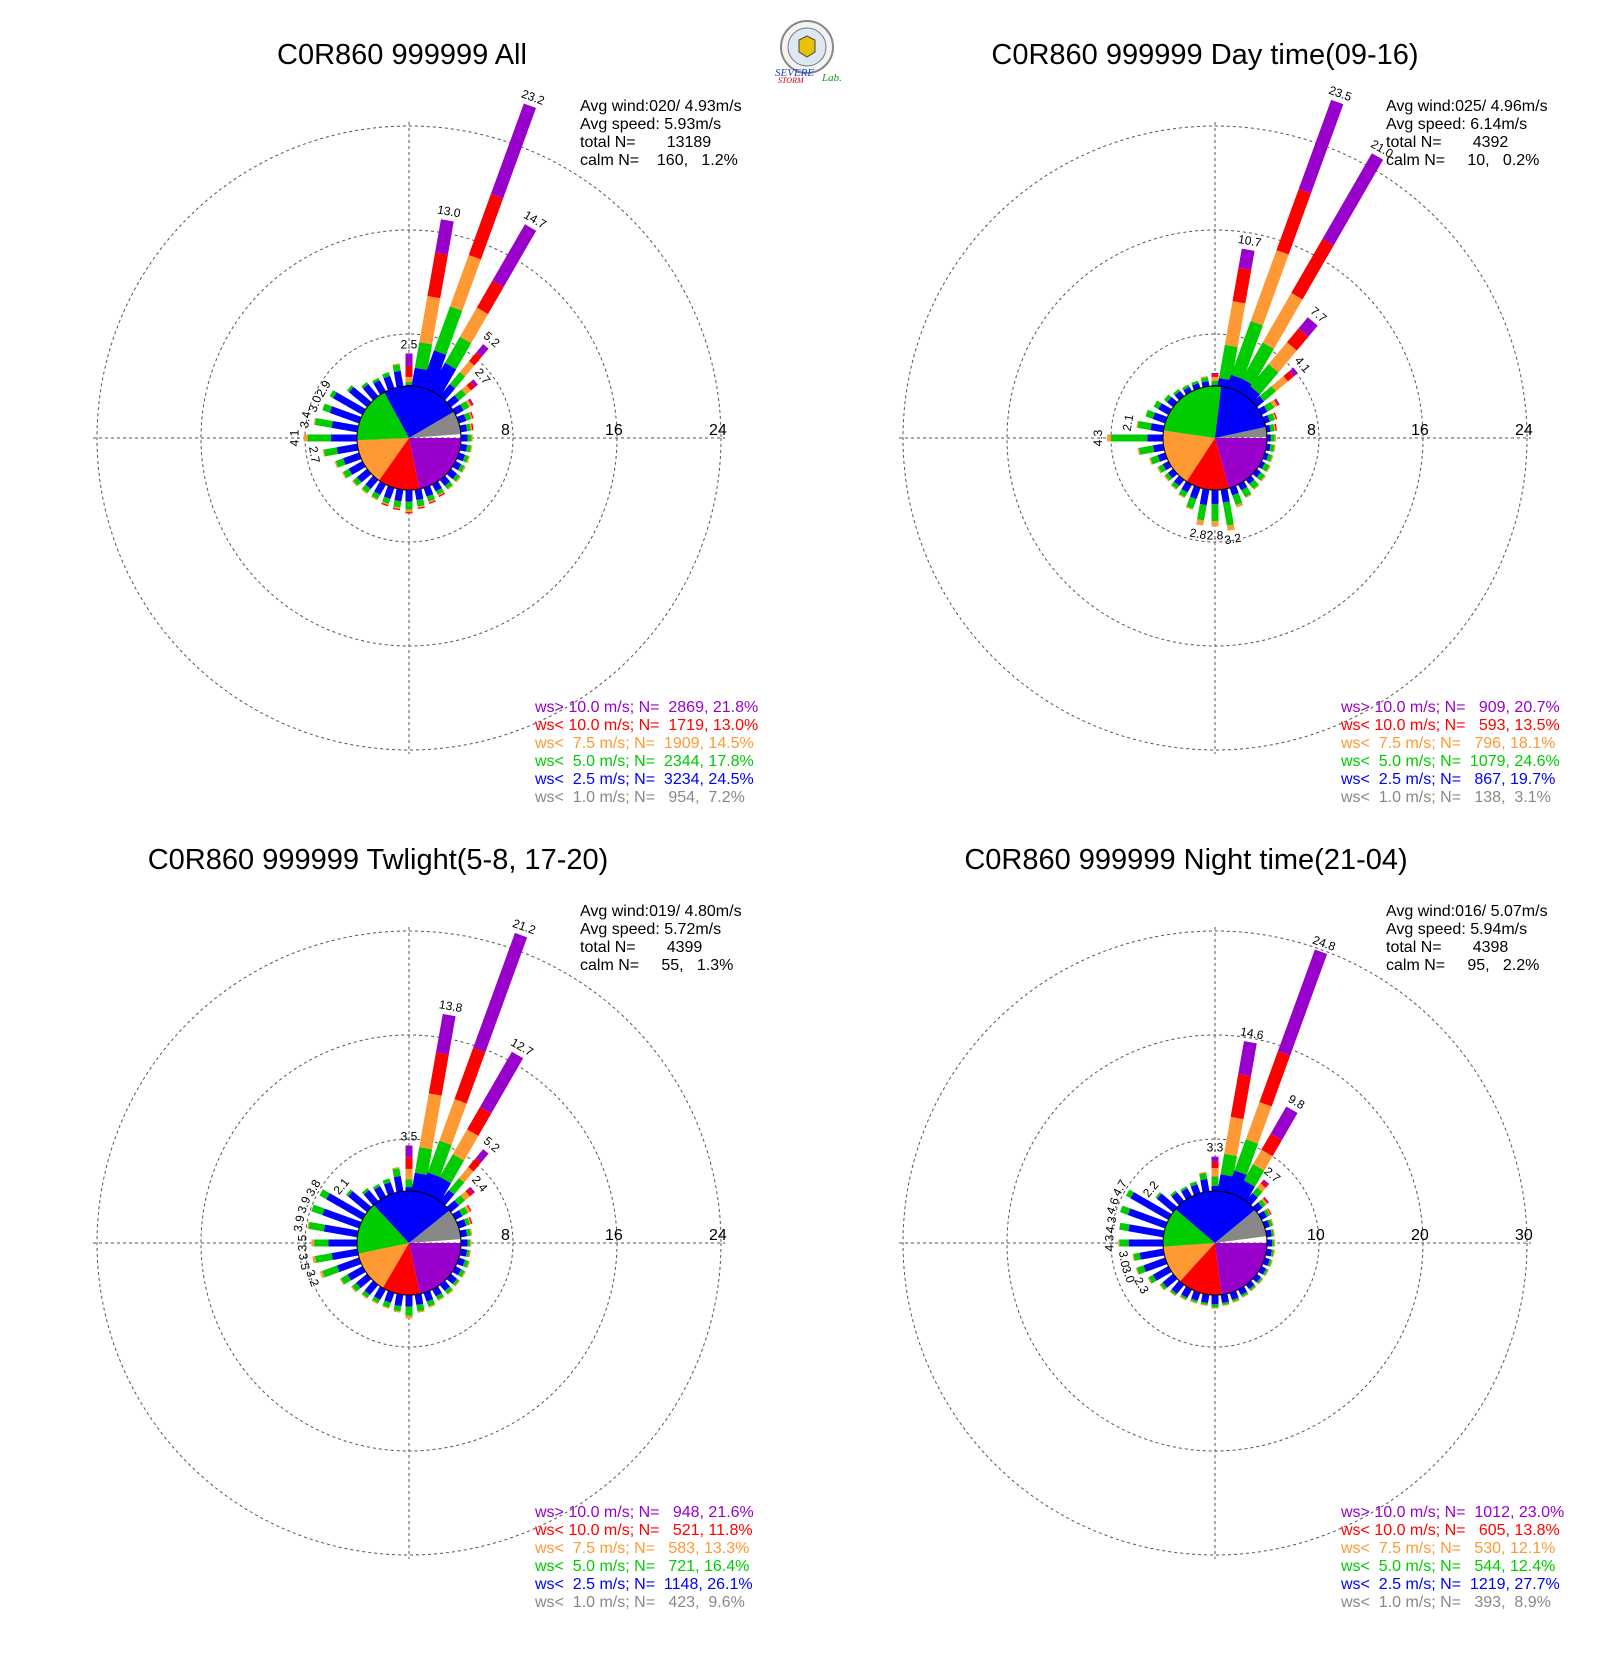  What do you see at coordinates (1124, 1259) in the screenshot?
I see `bar-value-label: 3.0` at bounding box center [1124, 1259].